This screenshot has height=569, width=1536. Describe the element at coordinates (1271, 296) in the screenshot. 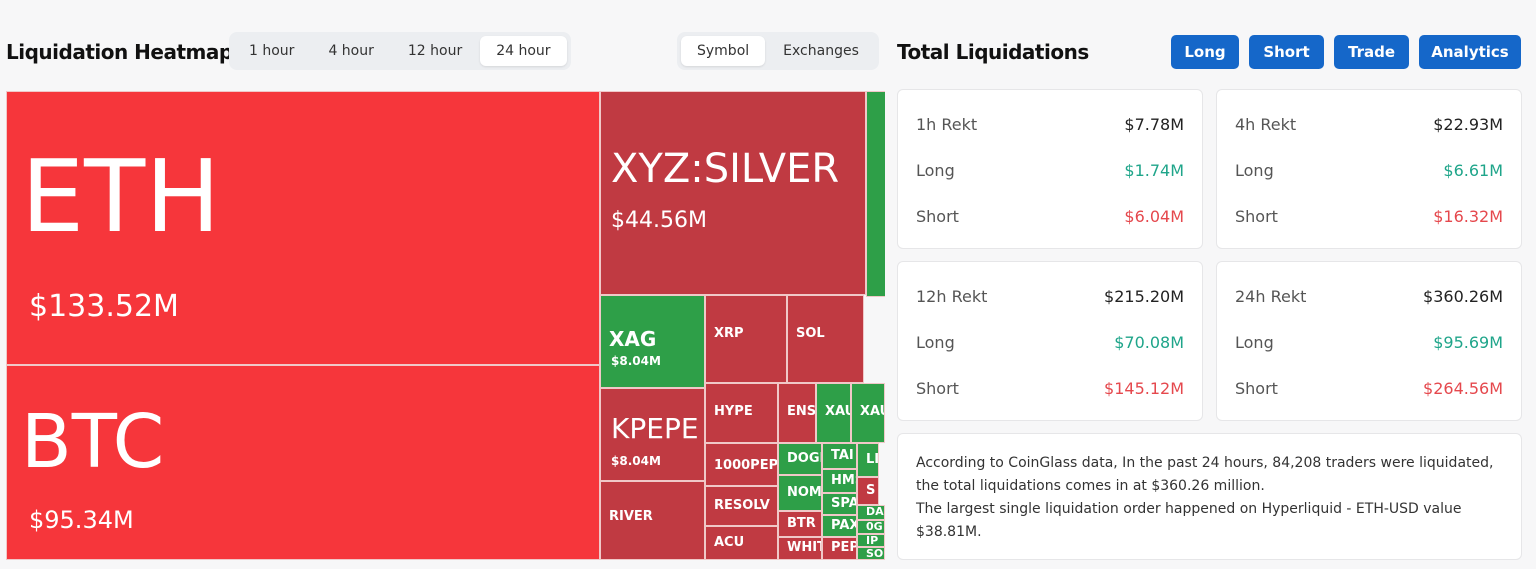

I see `stat-text: 24h Rekt` at that location.